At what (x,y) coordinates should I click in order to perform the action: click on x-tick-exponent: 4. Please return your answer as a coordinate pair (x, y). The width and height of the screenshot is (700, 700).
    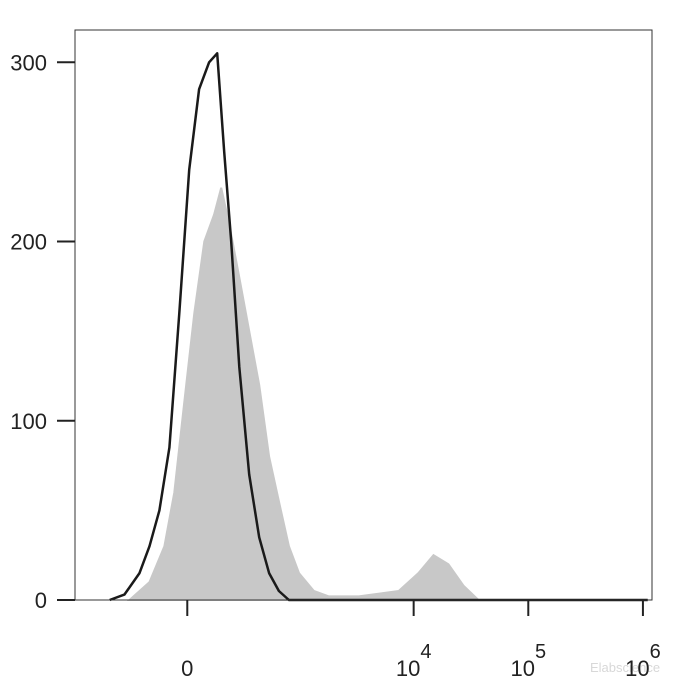
    Looking at the image, I should click on (425, 652).